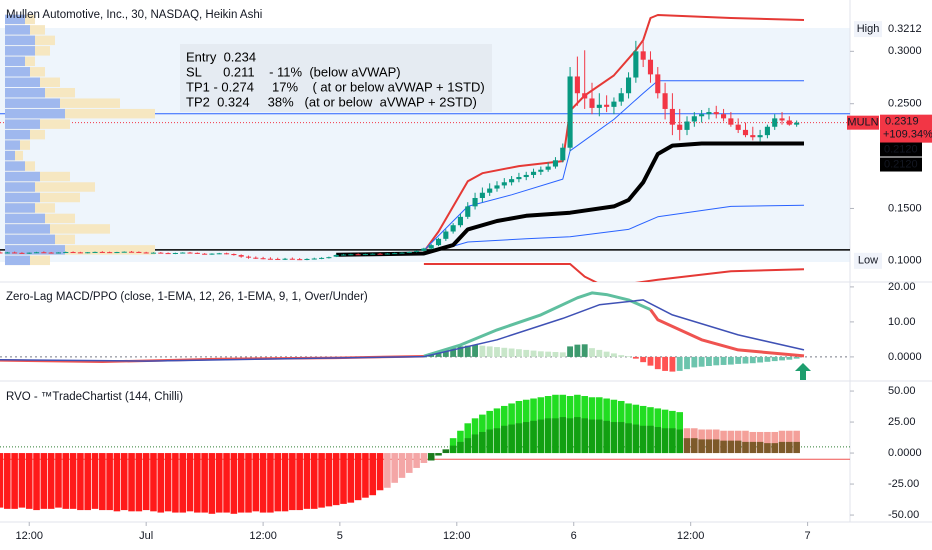 Image resolution: width=932 pixels, height=550 pixels. I want to click on y-tick-label: 0.2500, so click(905, 104).